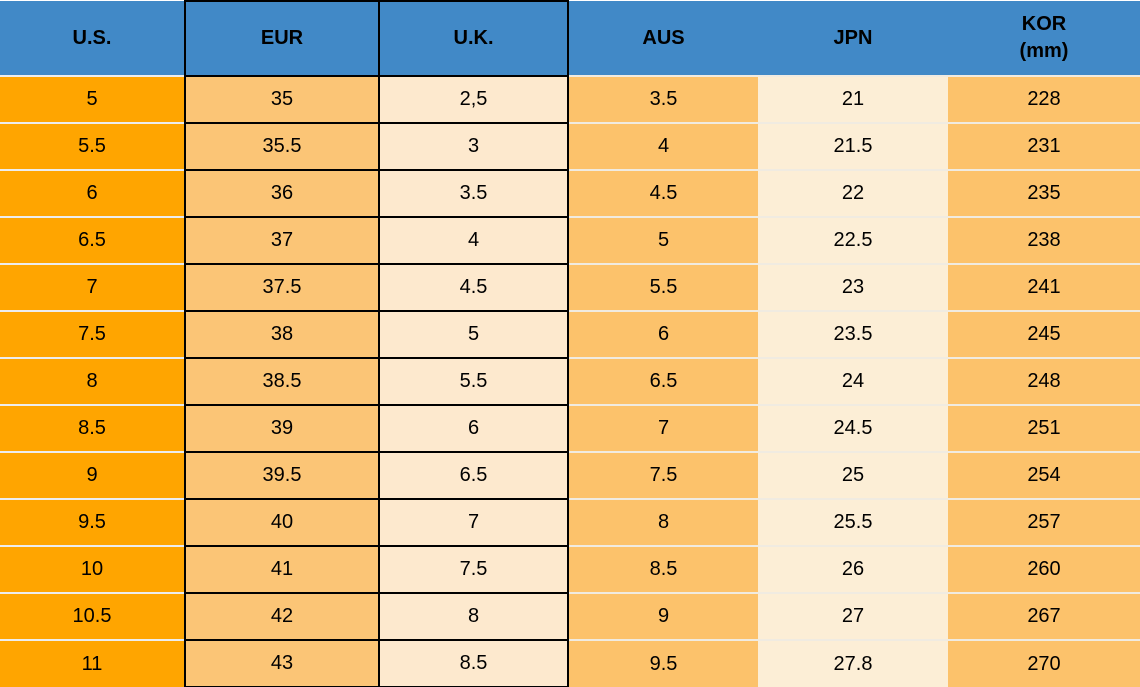  What do you see at coordinates (663, 146) in the screenshot?
I see `cell-aus: 4` at bounding box center [663, 146].